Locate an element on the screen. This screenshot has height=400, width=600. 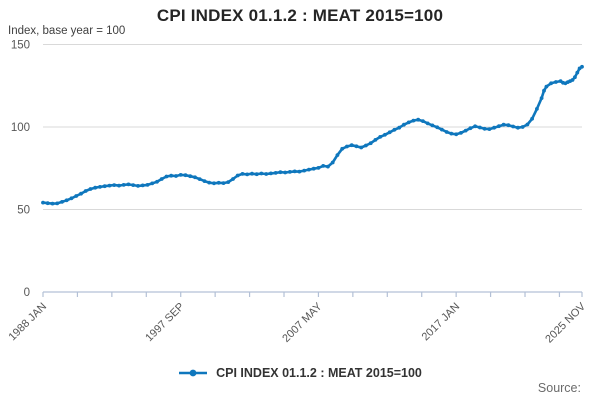
x-tick-label: 2007 MAY is located at coordinates (302, 322).